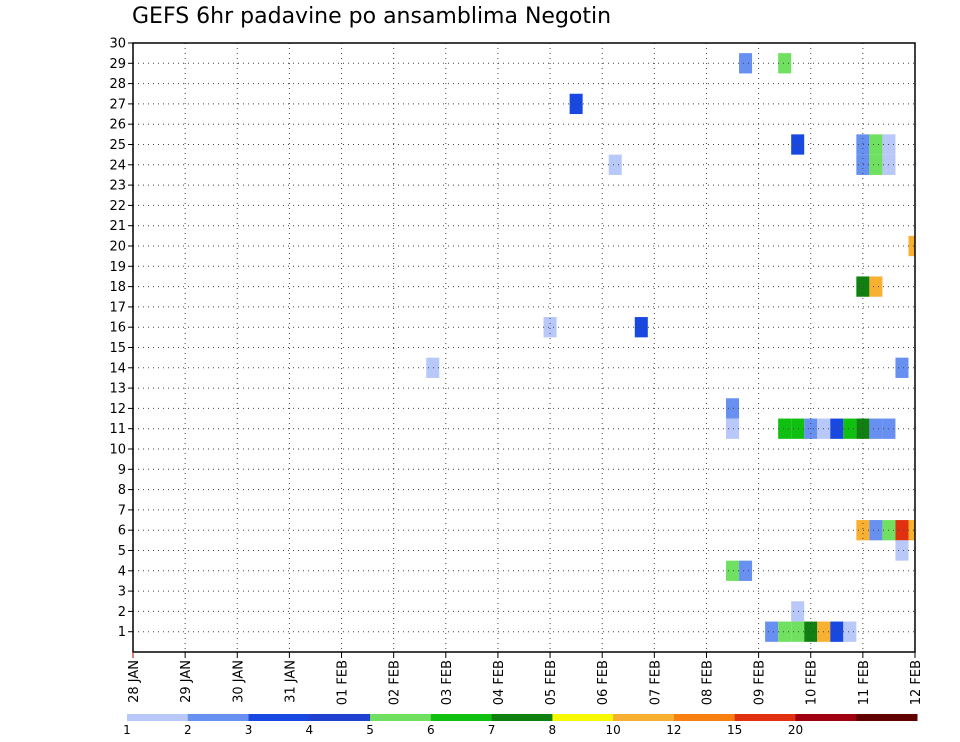 The height and width of the screenshot is (742, 960). What do you see at coordinates (117, 287) in the screenshot?
I see `y-tick-label-18: 18` at bounding box center [117, 287].